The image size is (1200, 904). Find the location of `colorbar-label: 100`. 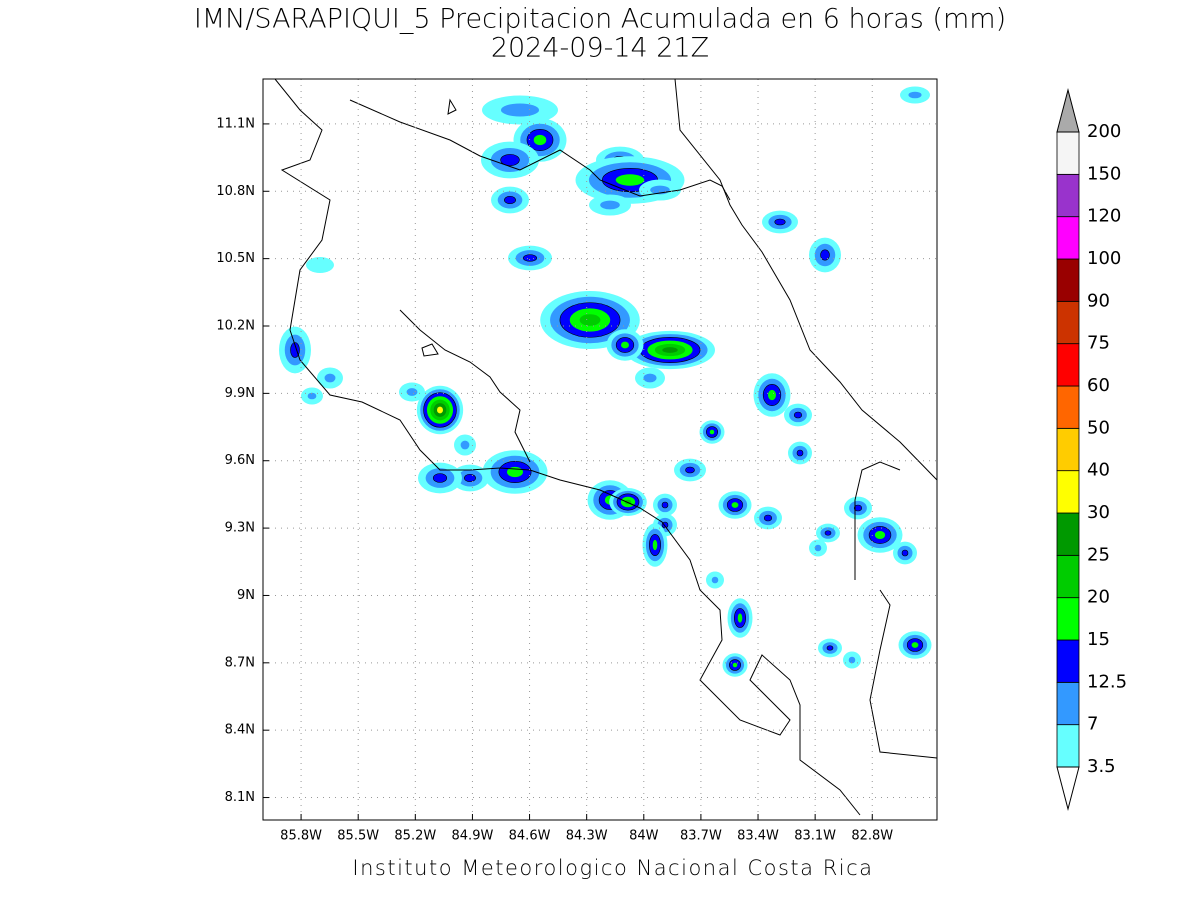

colorbar-label: 100 is located at coordinates (1104, 258).